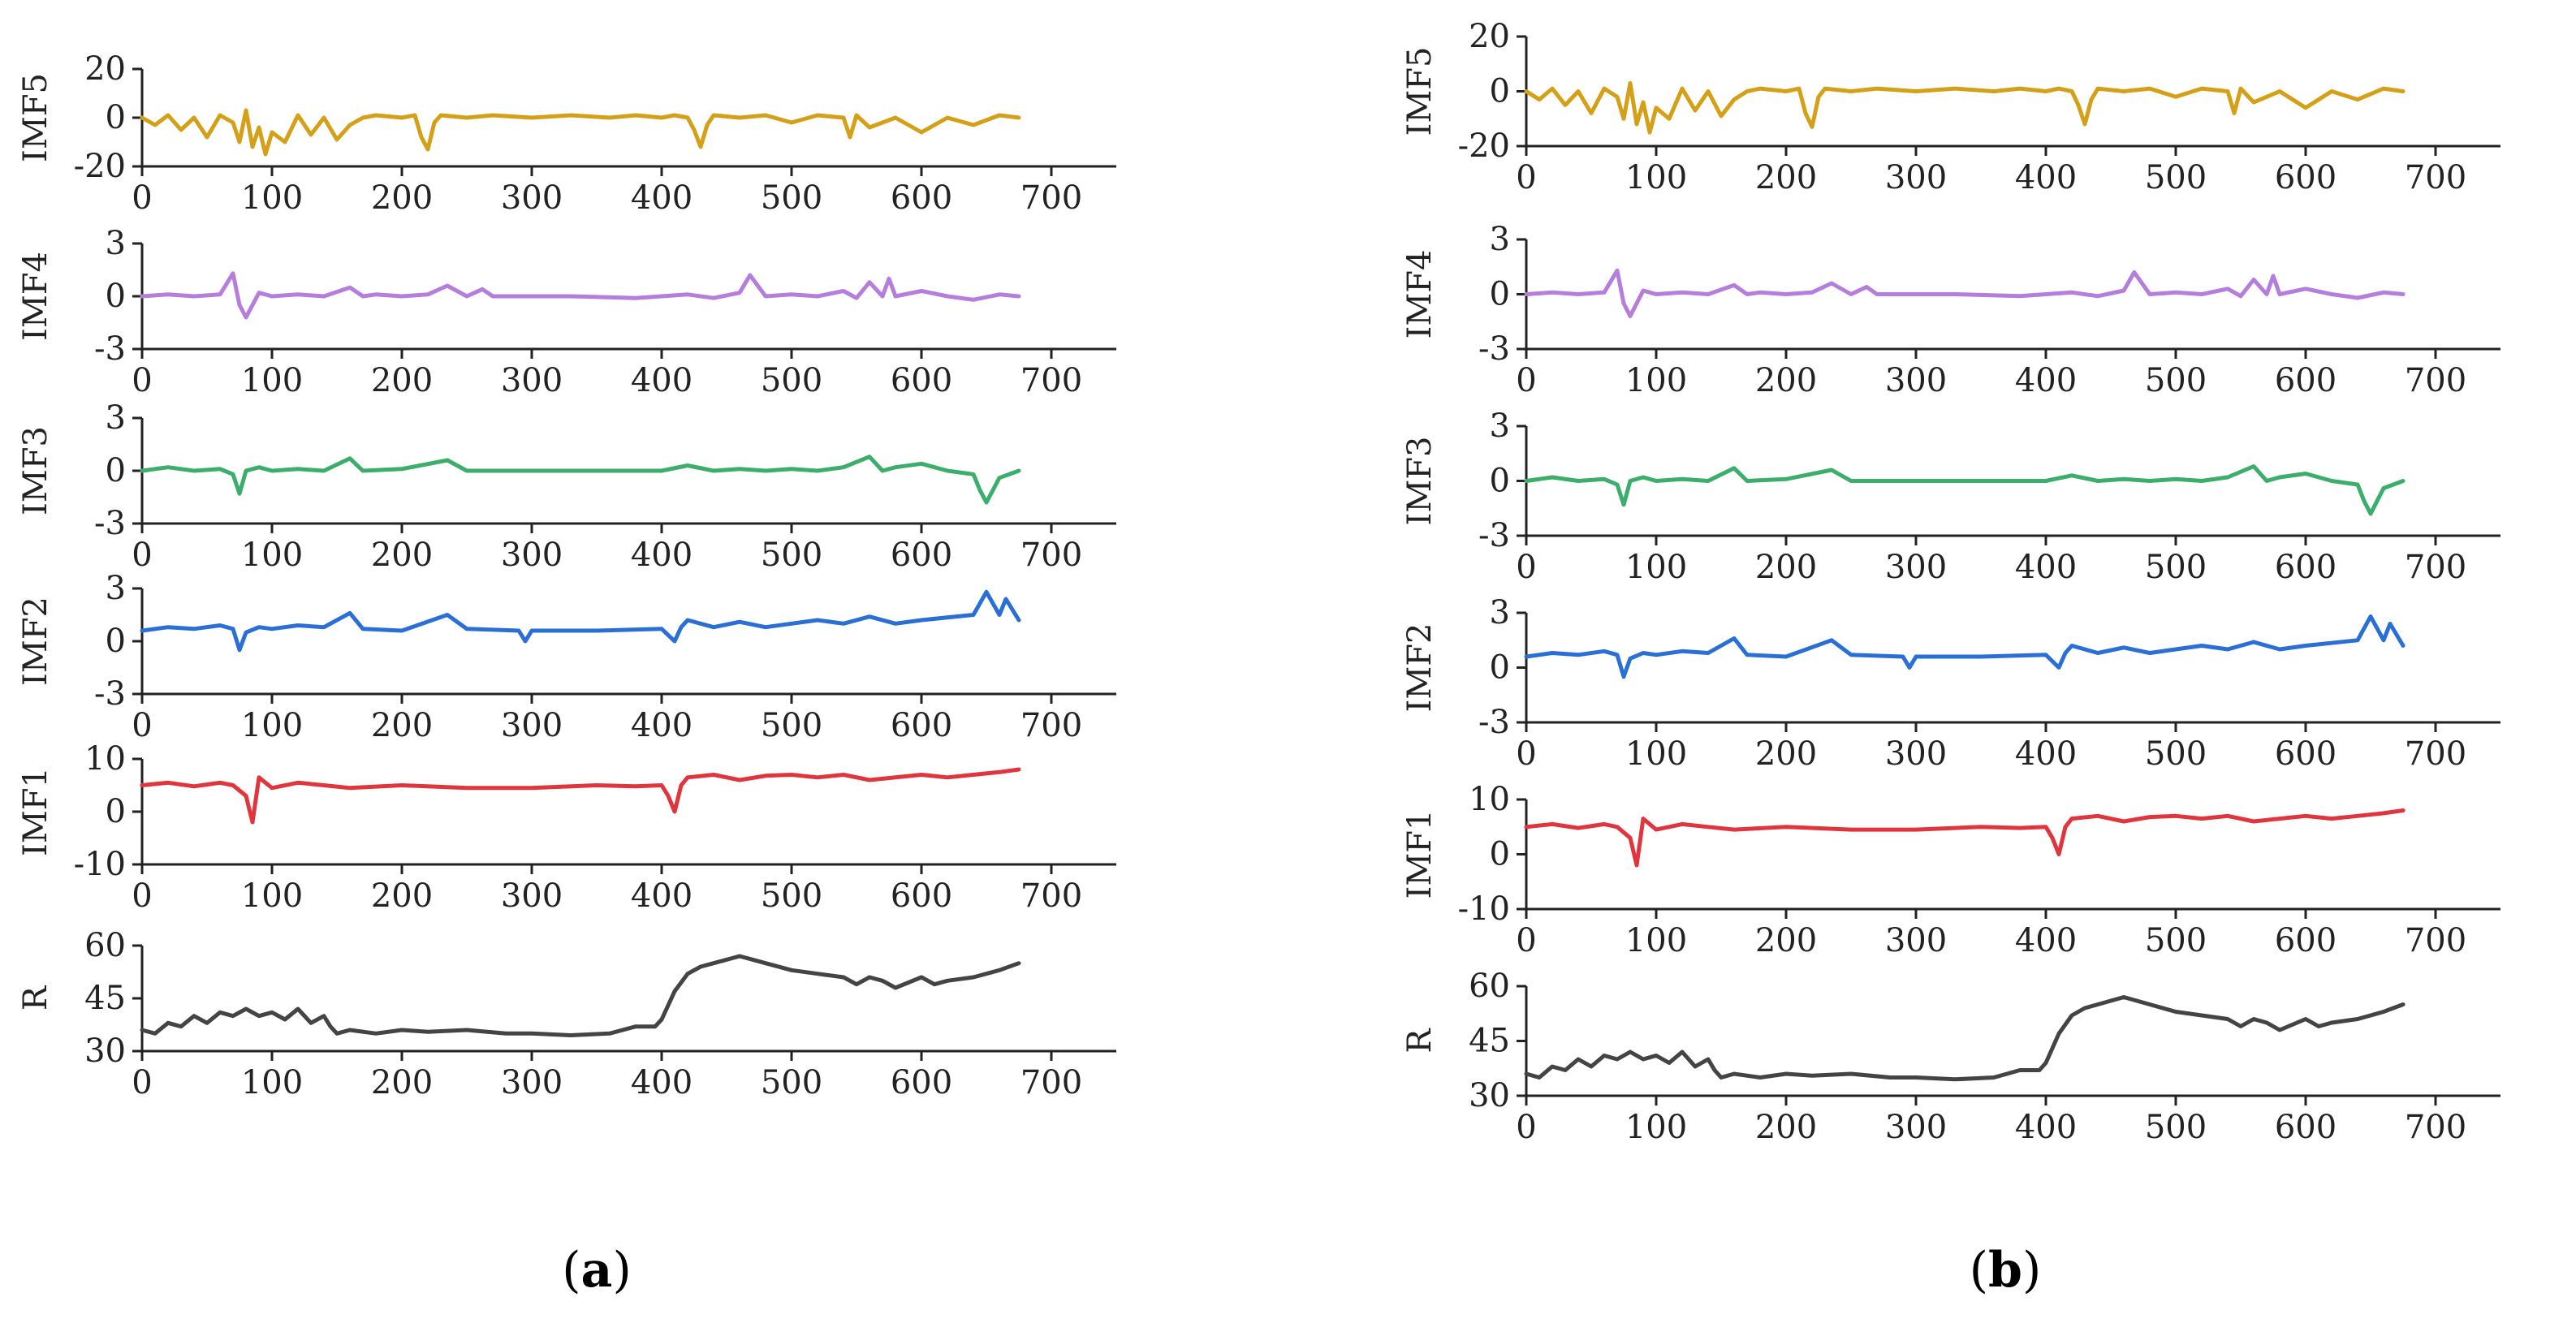  I want to click on y-tick-label: -20, so click(100, 166).